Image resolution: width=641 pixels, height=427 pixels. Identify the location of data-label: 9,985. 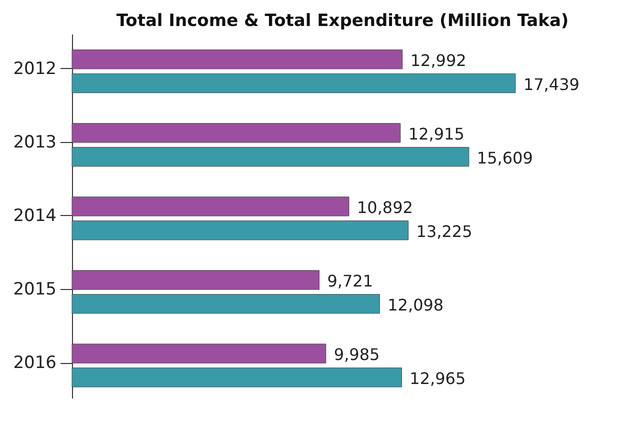
(357, 354).